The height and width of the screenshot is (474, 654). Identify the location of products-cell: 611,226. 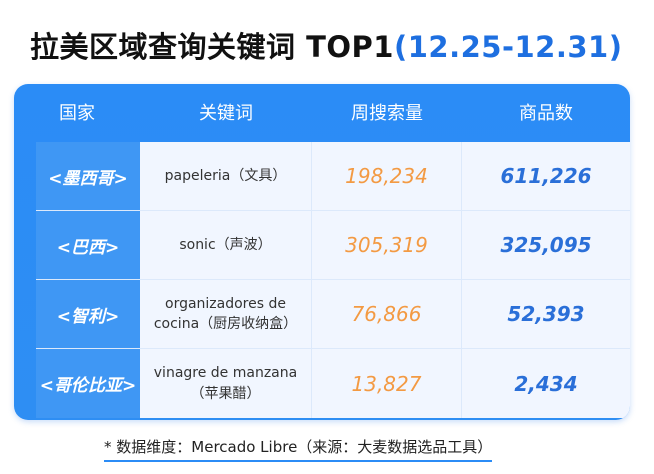
(546, 176).